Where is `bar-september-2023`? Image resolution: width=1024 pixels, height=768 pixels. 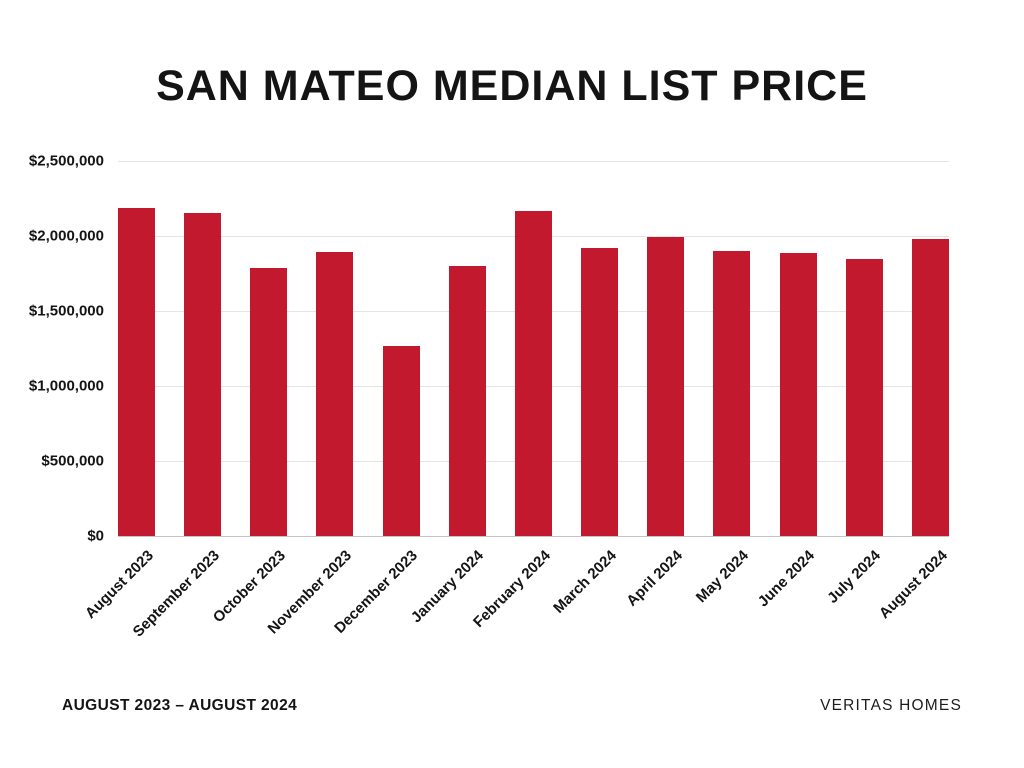 bar-september-2023 is located at coordinates (203, 374).